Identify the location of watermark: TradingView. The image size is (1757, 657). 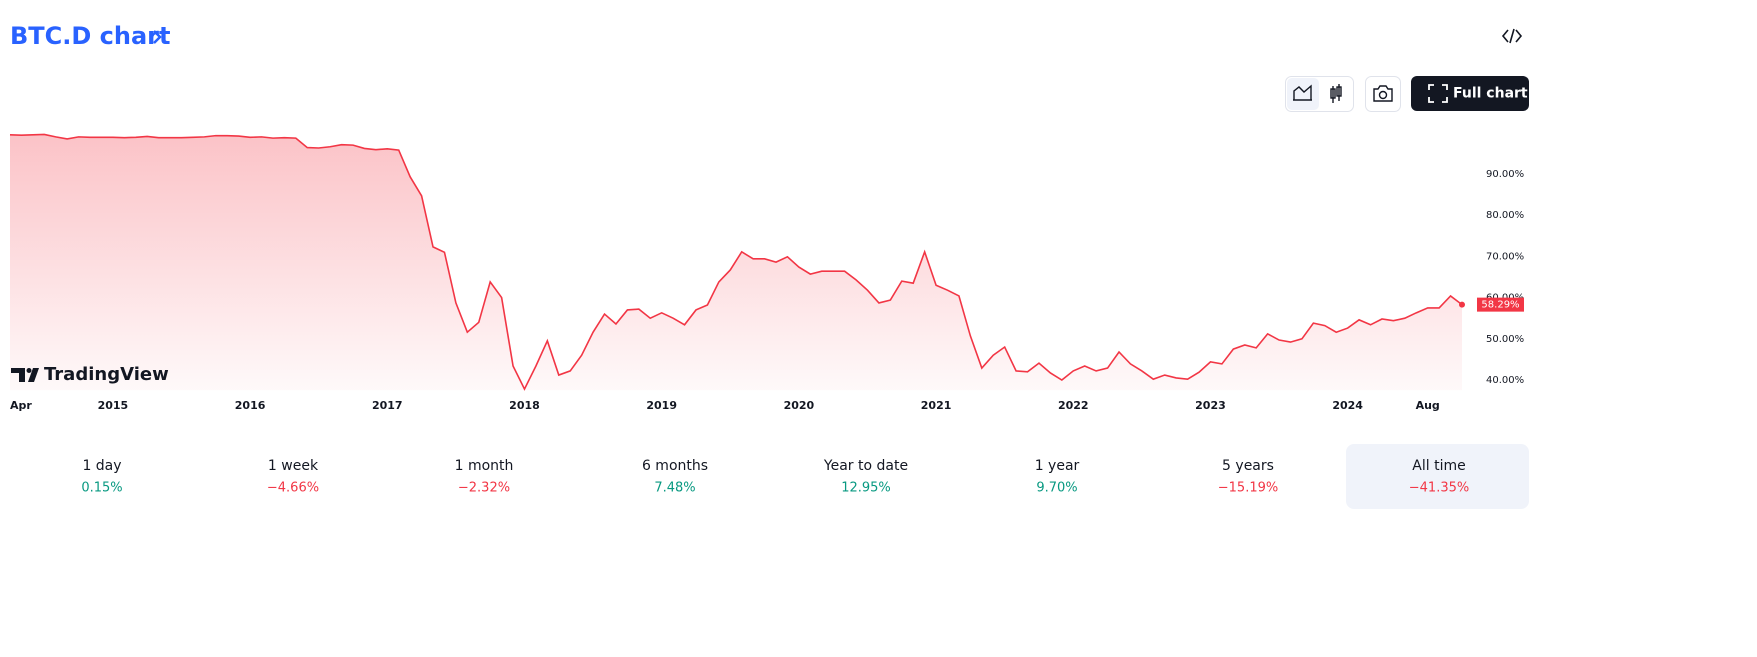
(106, 374).